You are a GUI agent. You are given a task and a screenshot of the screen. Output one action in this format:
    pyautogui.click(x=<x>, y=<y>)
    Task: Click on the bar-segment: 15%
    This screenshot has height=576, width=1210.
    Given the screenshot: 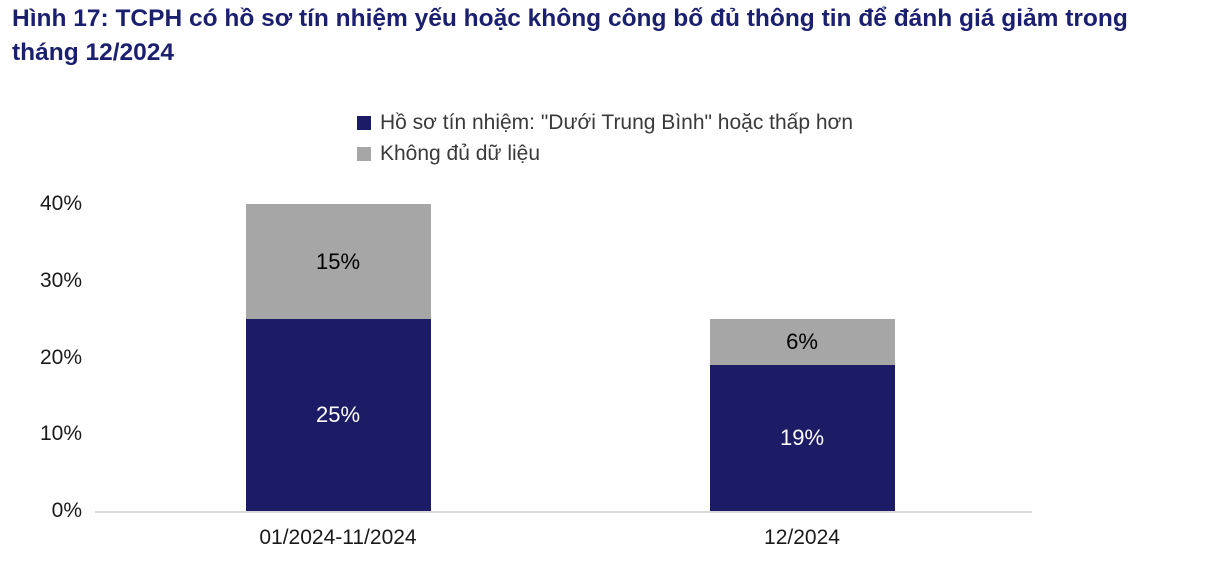 What is the action you would take?
    pyautogui.click(x=338, y=262)
    